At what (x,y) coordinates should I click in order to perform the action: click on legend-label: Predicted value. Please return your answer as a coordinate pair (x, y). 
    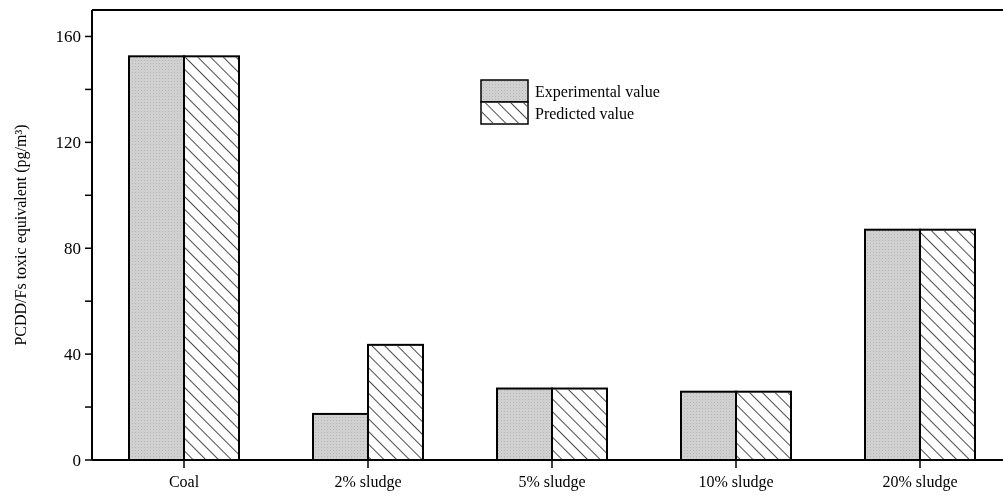
    Looking at the image, I should click on (585, 113).